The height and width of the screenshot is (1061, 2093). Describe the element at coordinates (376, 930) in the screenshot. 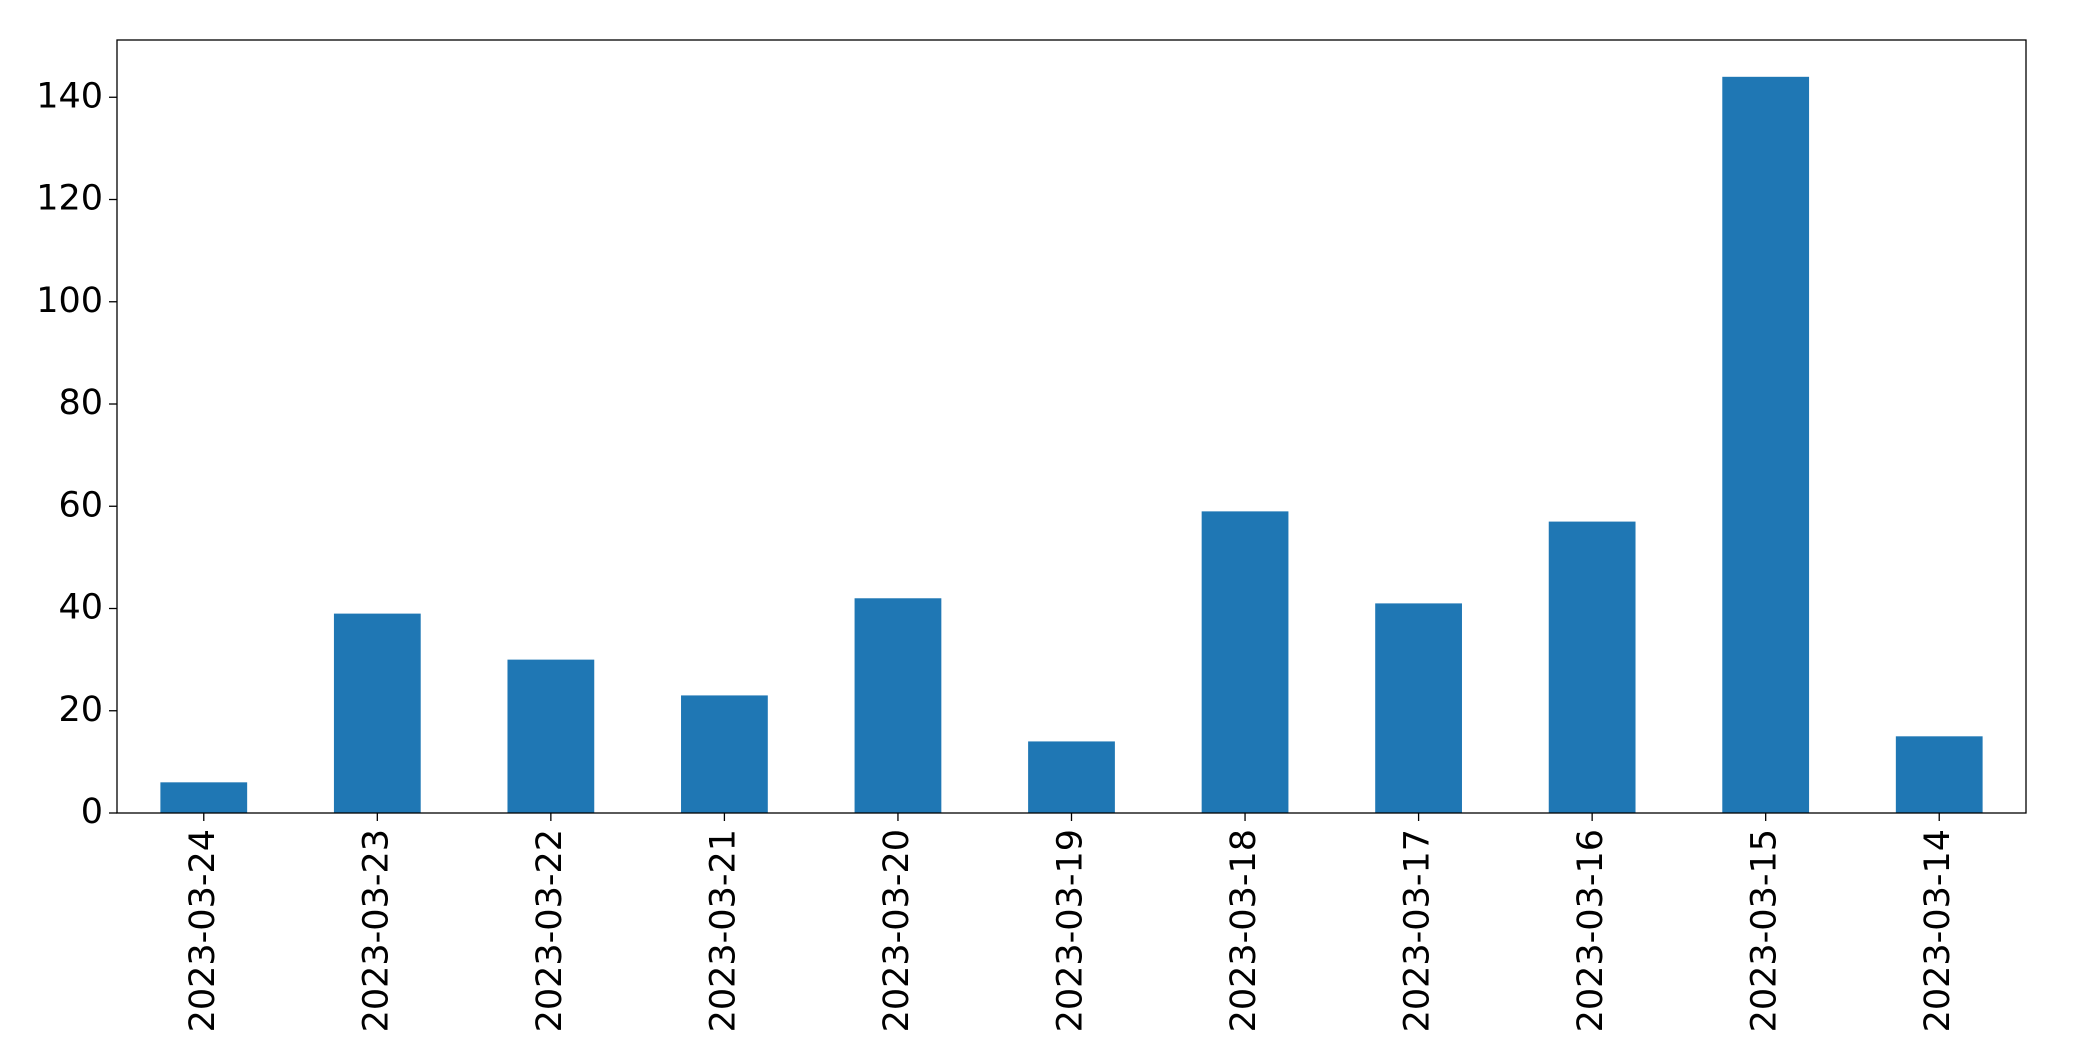

I see `x-tick-label: 2023-03-23` at that location.